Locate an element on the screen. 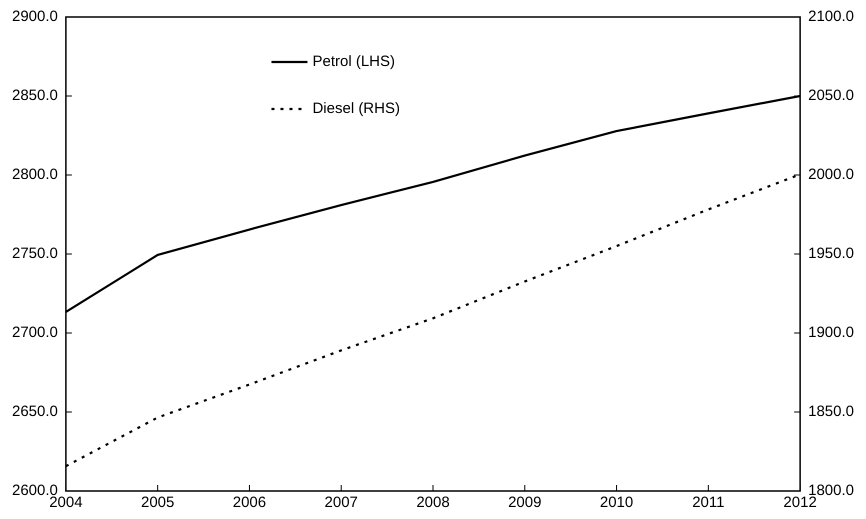 The width and height of the screenshot is (866, 519). y-tick-label: 2700.0 is located at coordinates (35, 333).